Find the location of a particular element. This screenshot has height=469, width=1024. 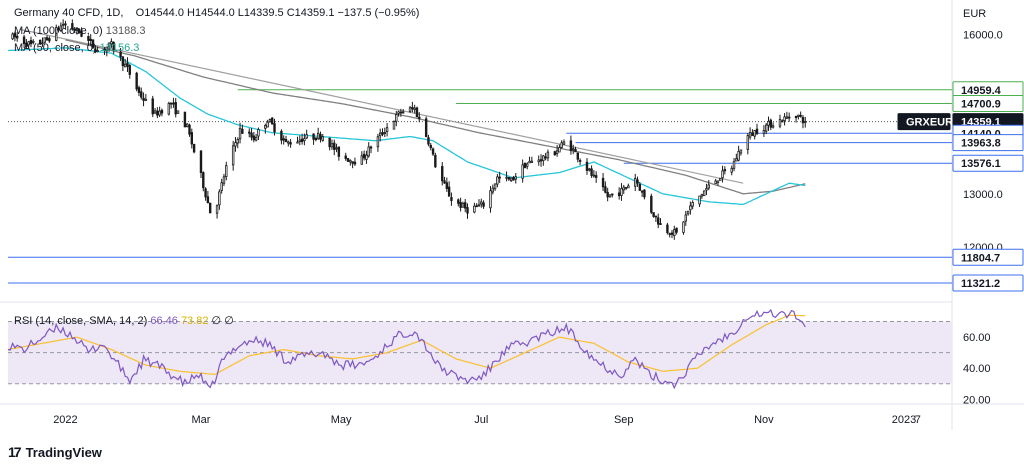

ma50-legend: MA (50, close, 0) 13156.3 is located at coordinates (76, 48).